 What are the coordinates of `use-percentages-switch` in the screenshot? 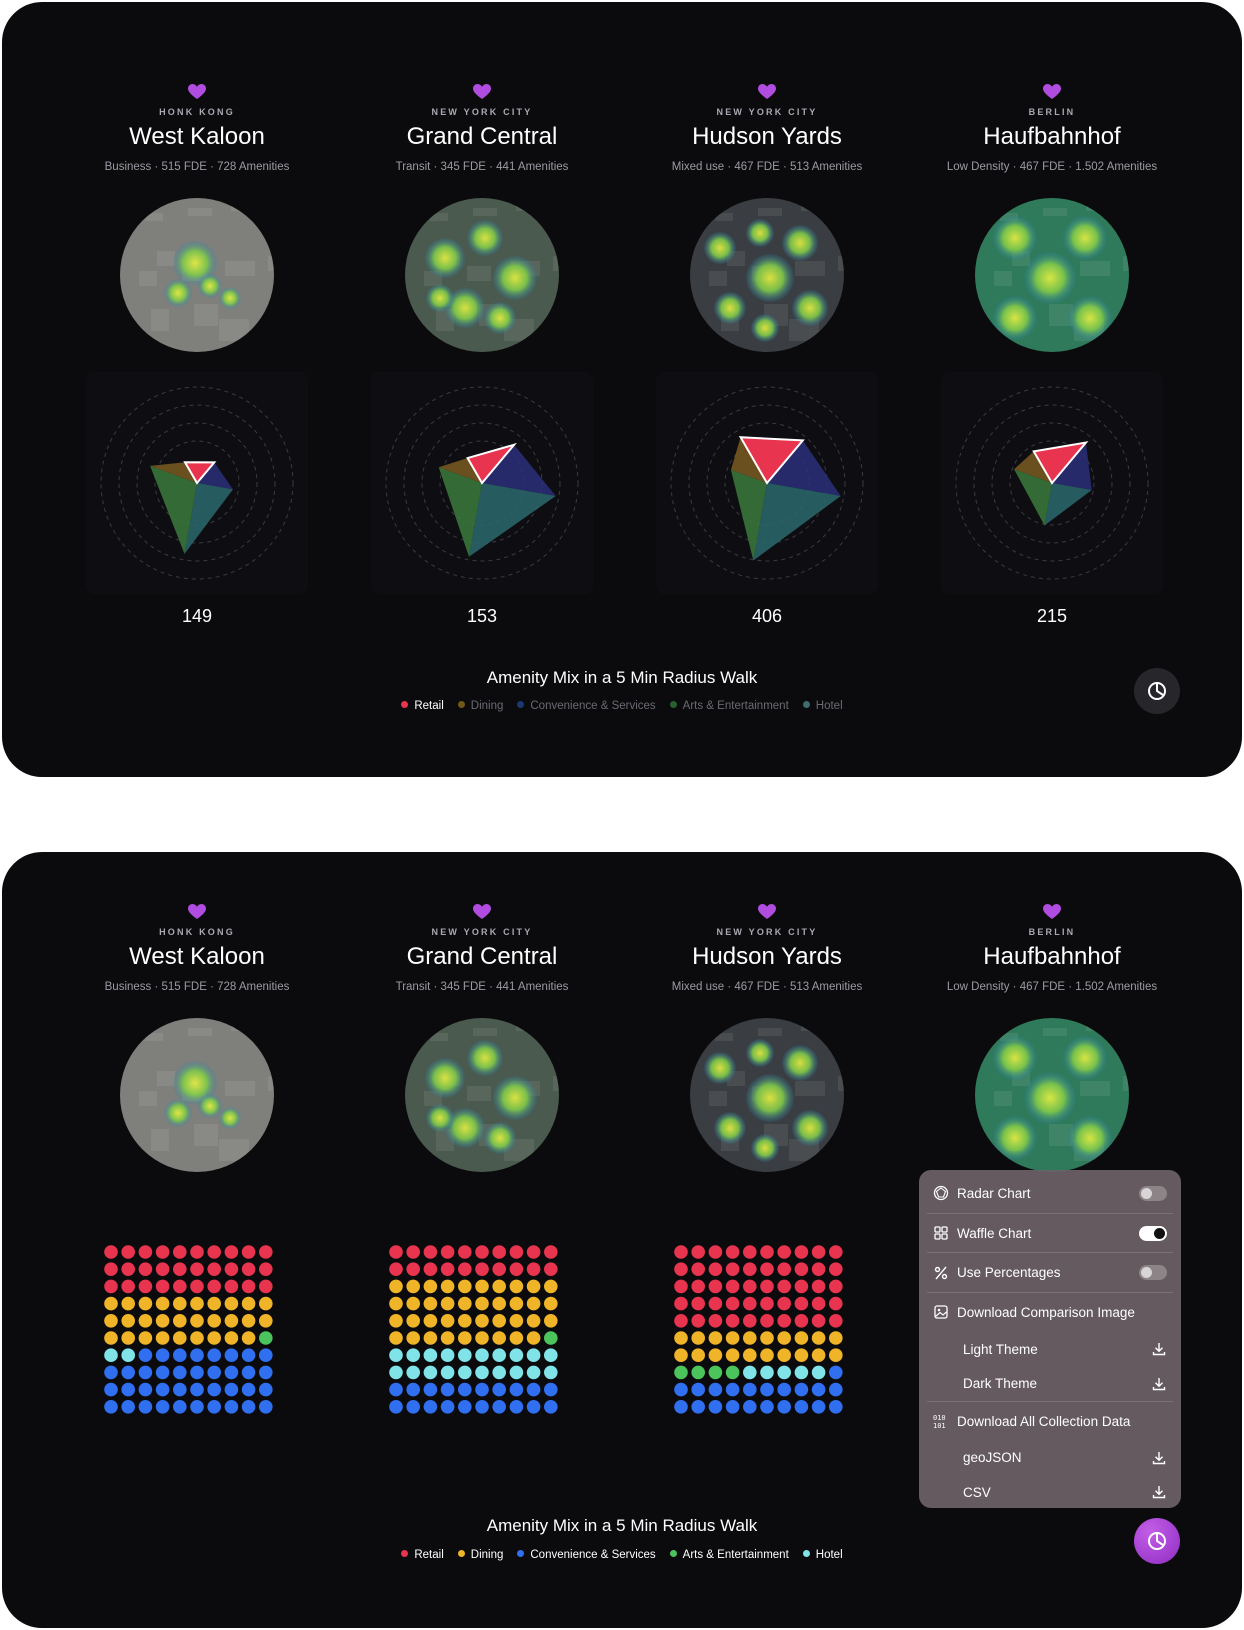 It's located at (1153, 1273).